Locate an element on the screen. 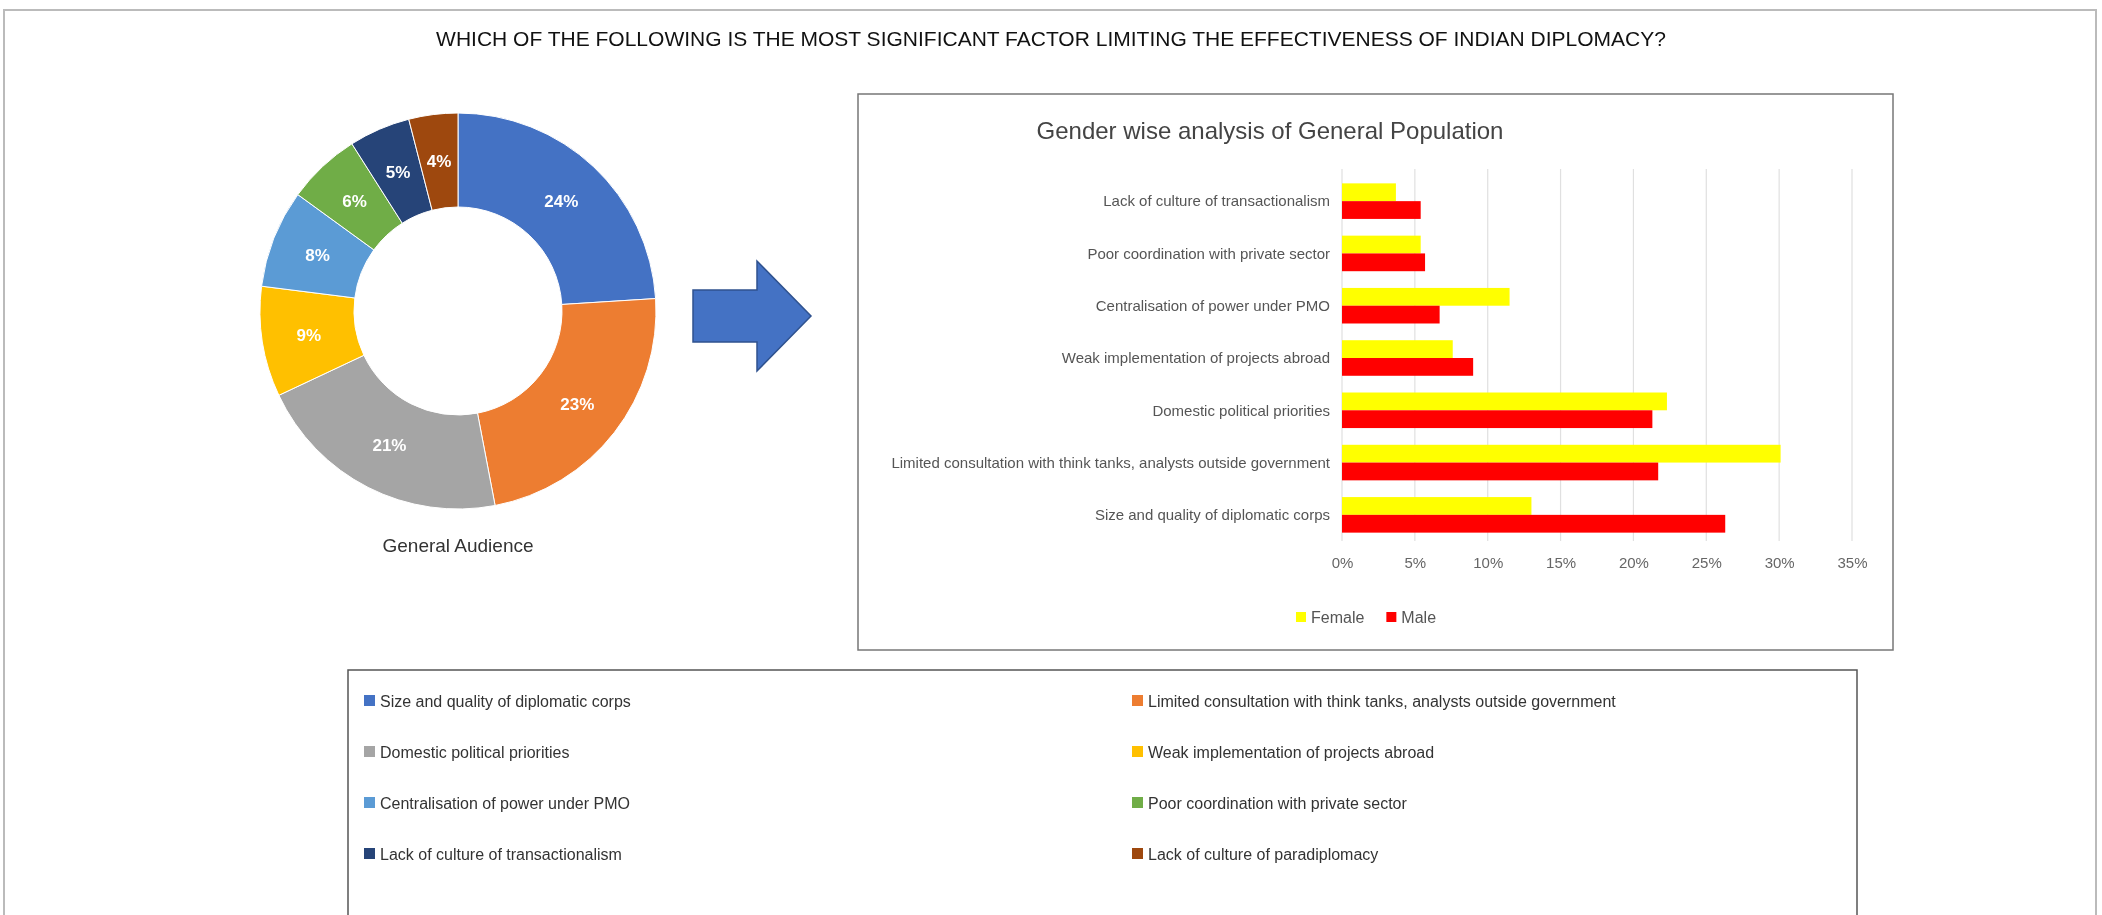  y-tick-label: Lack of culture of transactionalism is located at coordinates (1216, 201).